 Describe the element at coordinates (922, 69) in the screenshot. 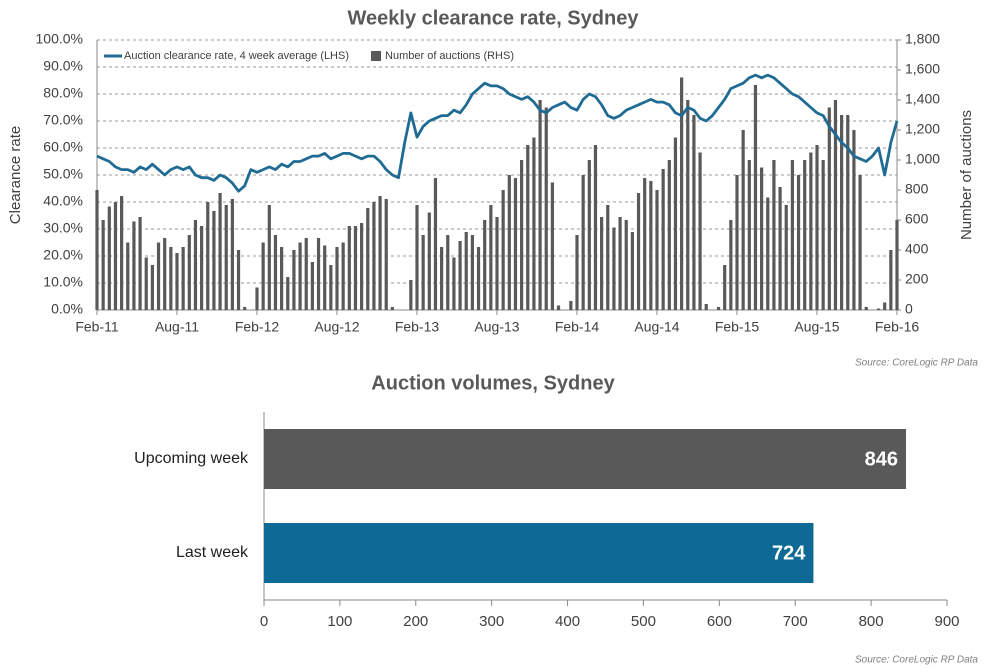

I see `y2-tick-label: 1,600` at that location.